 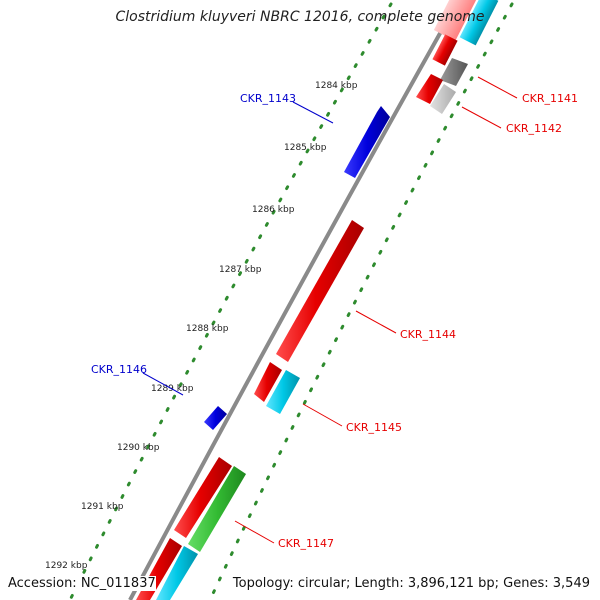 What do you see at coordinates (240, 270) in the screenshot?
I see `tick-label: 1287 kbp` at bounding box center [240, 270].